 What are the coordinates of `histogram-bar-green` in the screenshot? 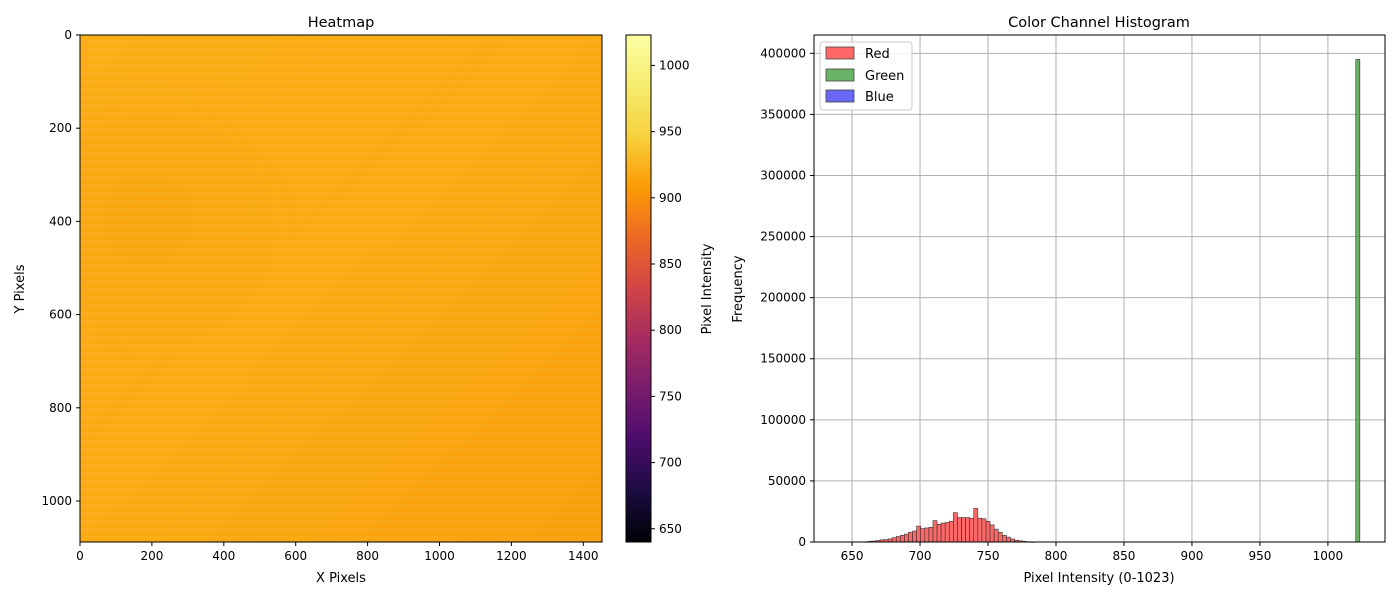 It's located at (1358, 301).